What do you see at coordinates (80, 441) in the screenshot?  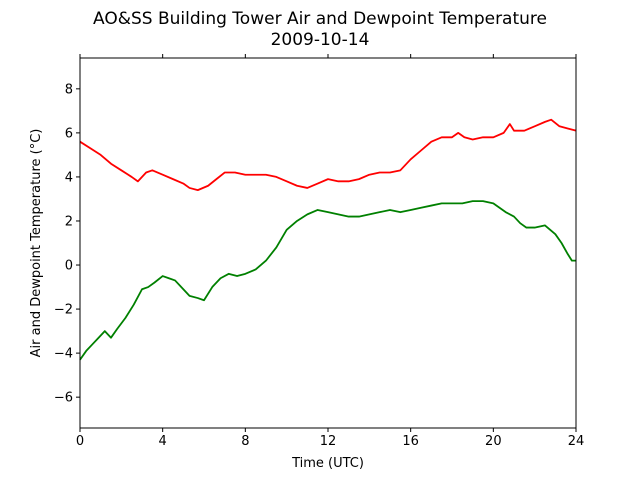 I see `x-tick-label: 0` at bounding box center [80, 441].